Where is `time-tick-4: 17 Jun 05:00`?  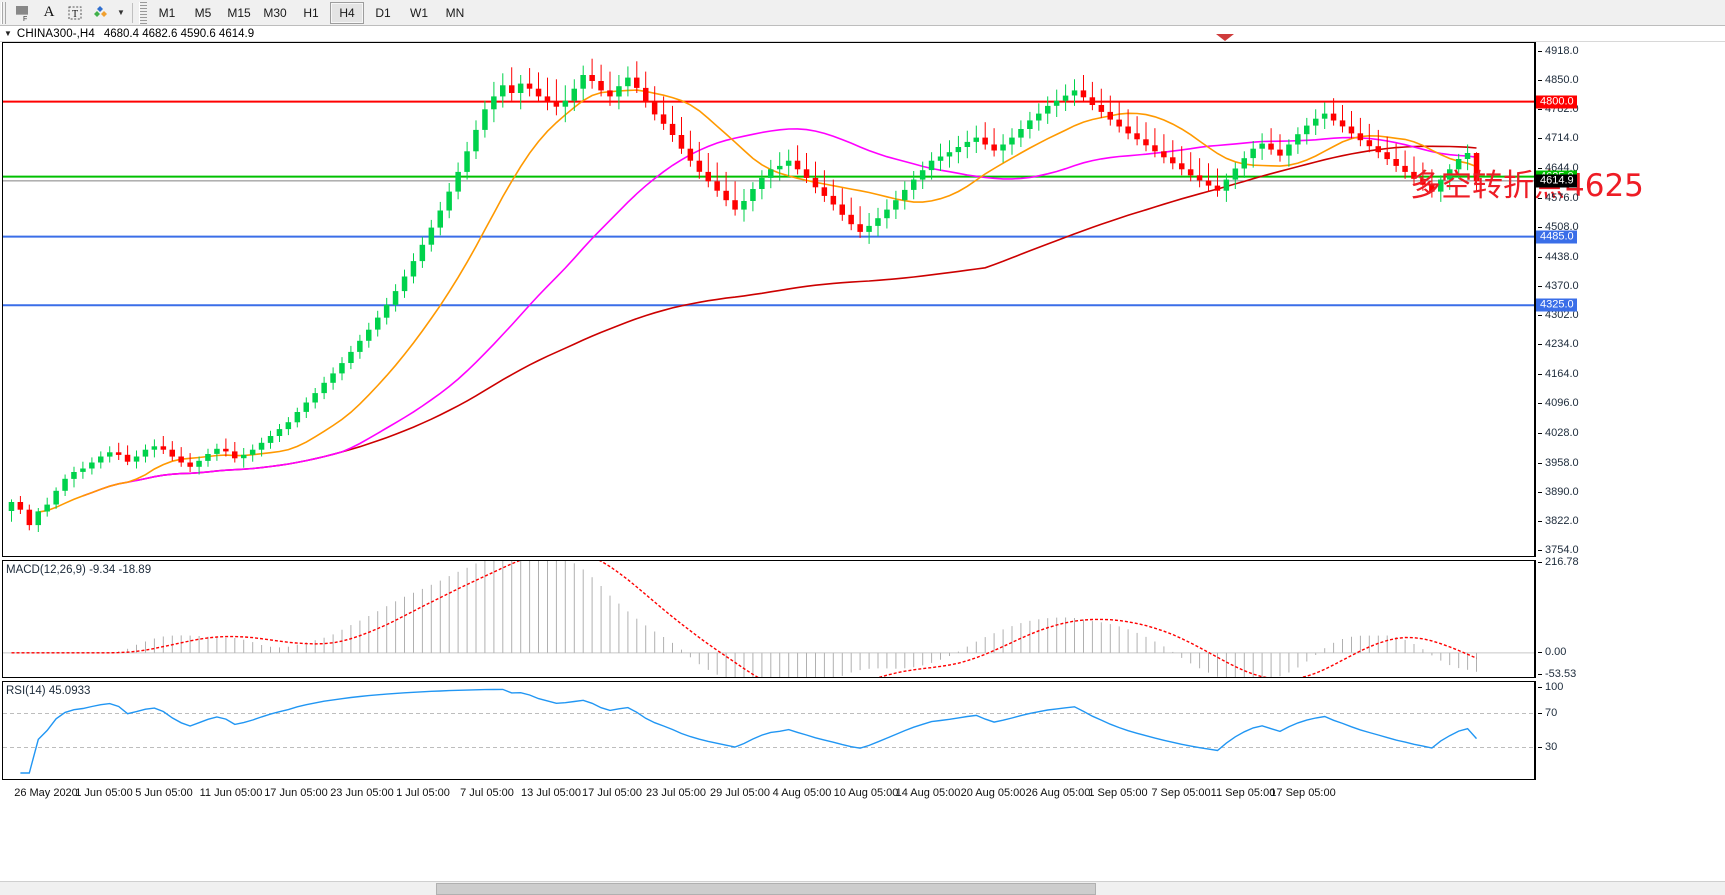 time-tick-4: 17 Jun 05:00 is located at coordinates (296, 793).